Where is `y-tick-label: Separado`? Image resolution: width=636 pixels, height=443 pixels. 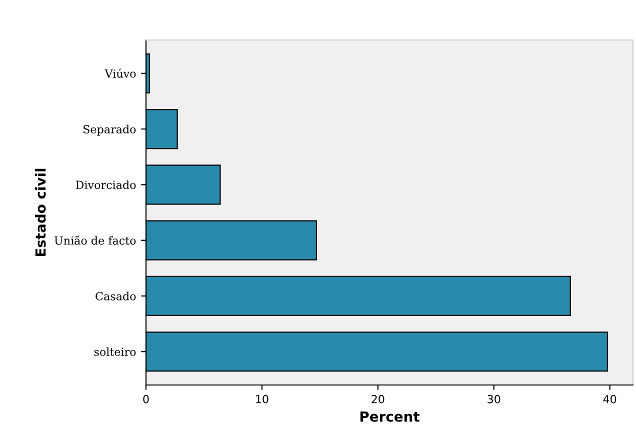 y-tick-label: Separado is located at coordinates (110, 130).